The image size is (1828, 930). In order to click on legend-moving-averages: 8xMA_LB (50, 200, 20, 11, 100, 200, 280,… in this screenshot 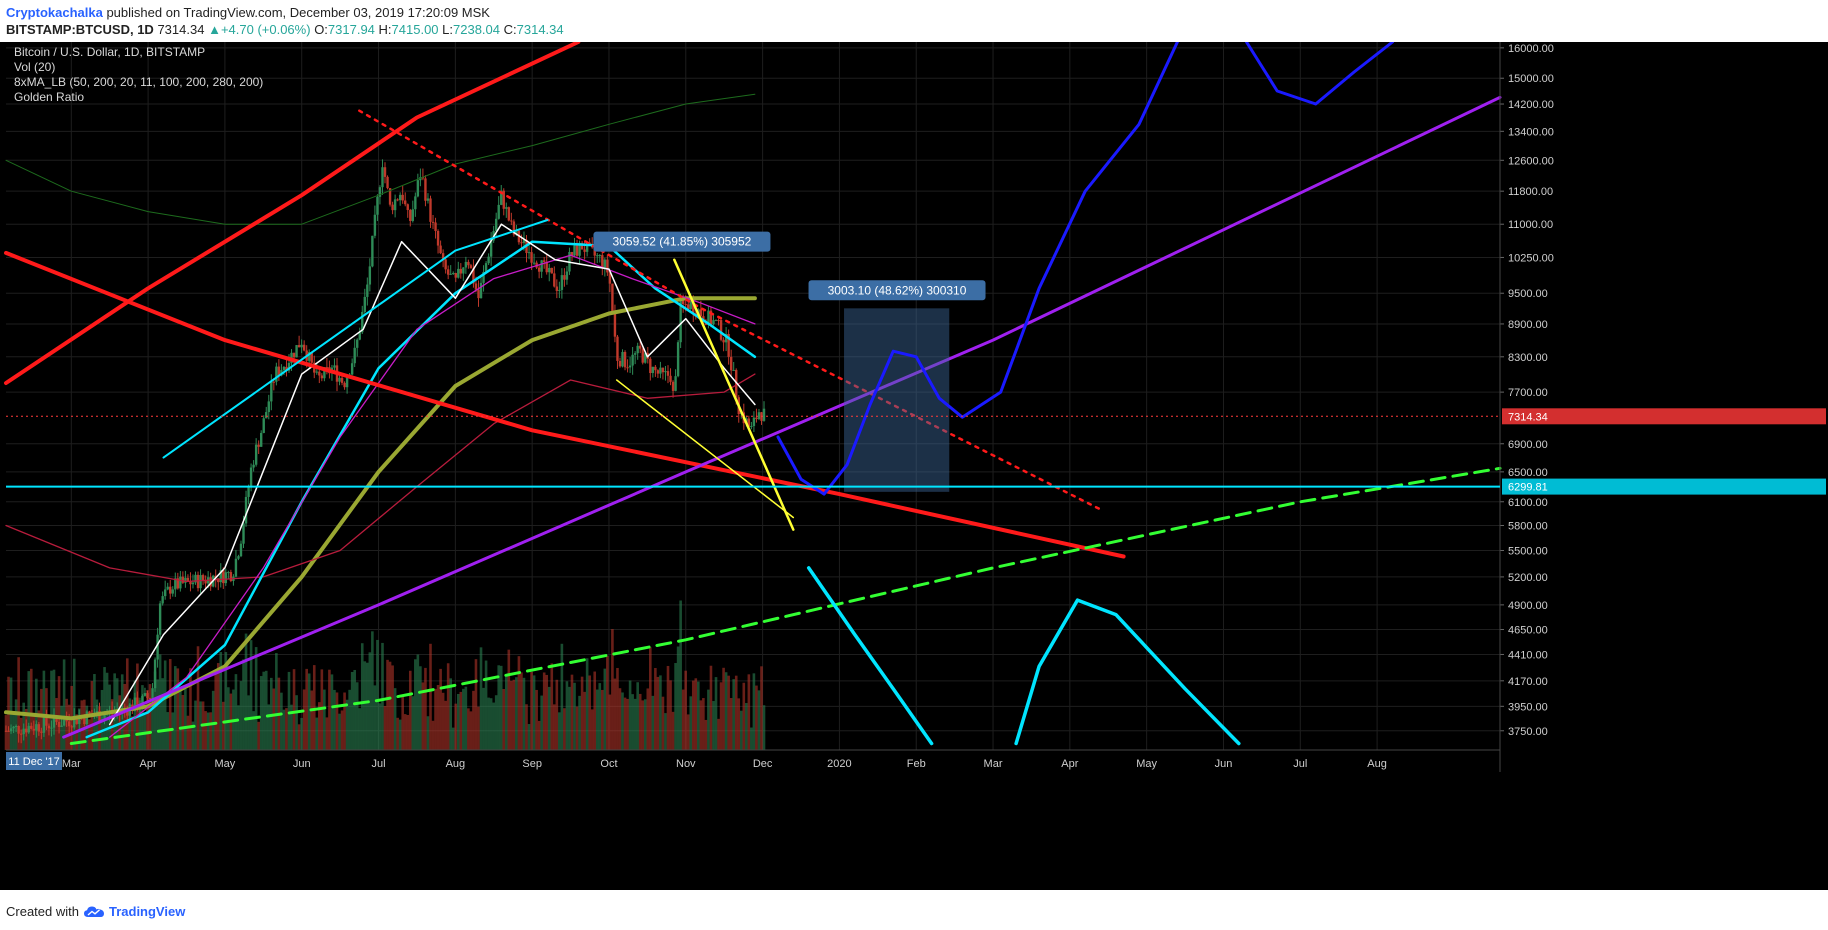, I will do `click(138, 82)`.